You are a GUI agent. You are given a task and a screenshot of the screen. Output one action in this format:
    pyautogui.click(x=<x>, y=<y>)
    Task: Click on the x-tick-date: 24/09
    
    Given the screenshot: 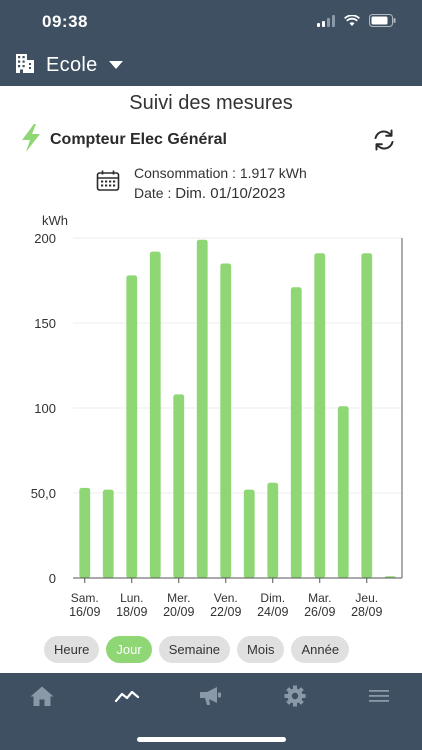 What is the action you would take?
    pyautogui.click(x=272, y=612)
    